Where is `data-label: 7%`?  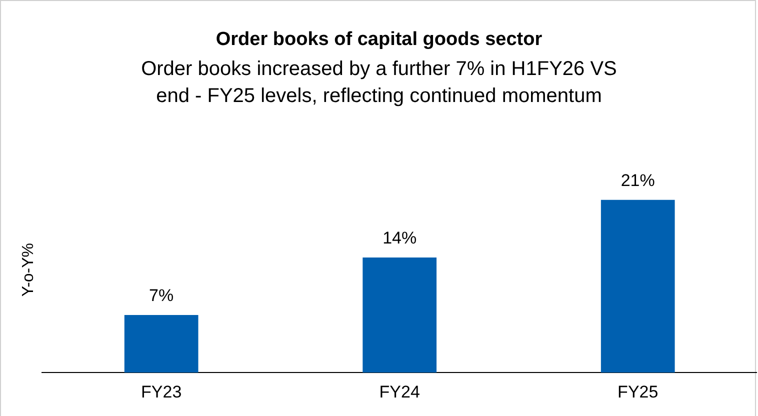
data-label: 7% is located at coordinates (161, 296).